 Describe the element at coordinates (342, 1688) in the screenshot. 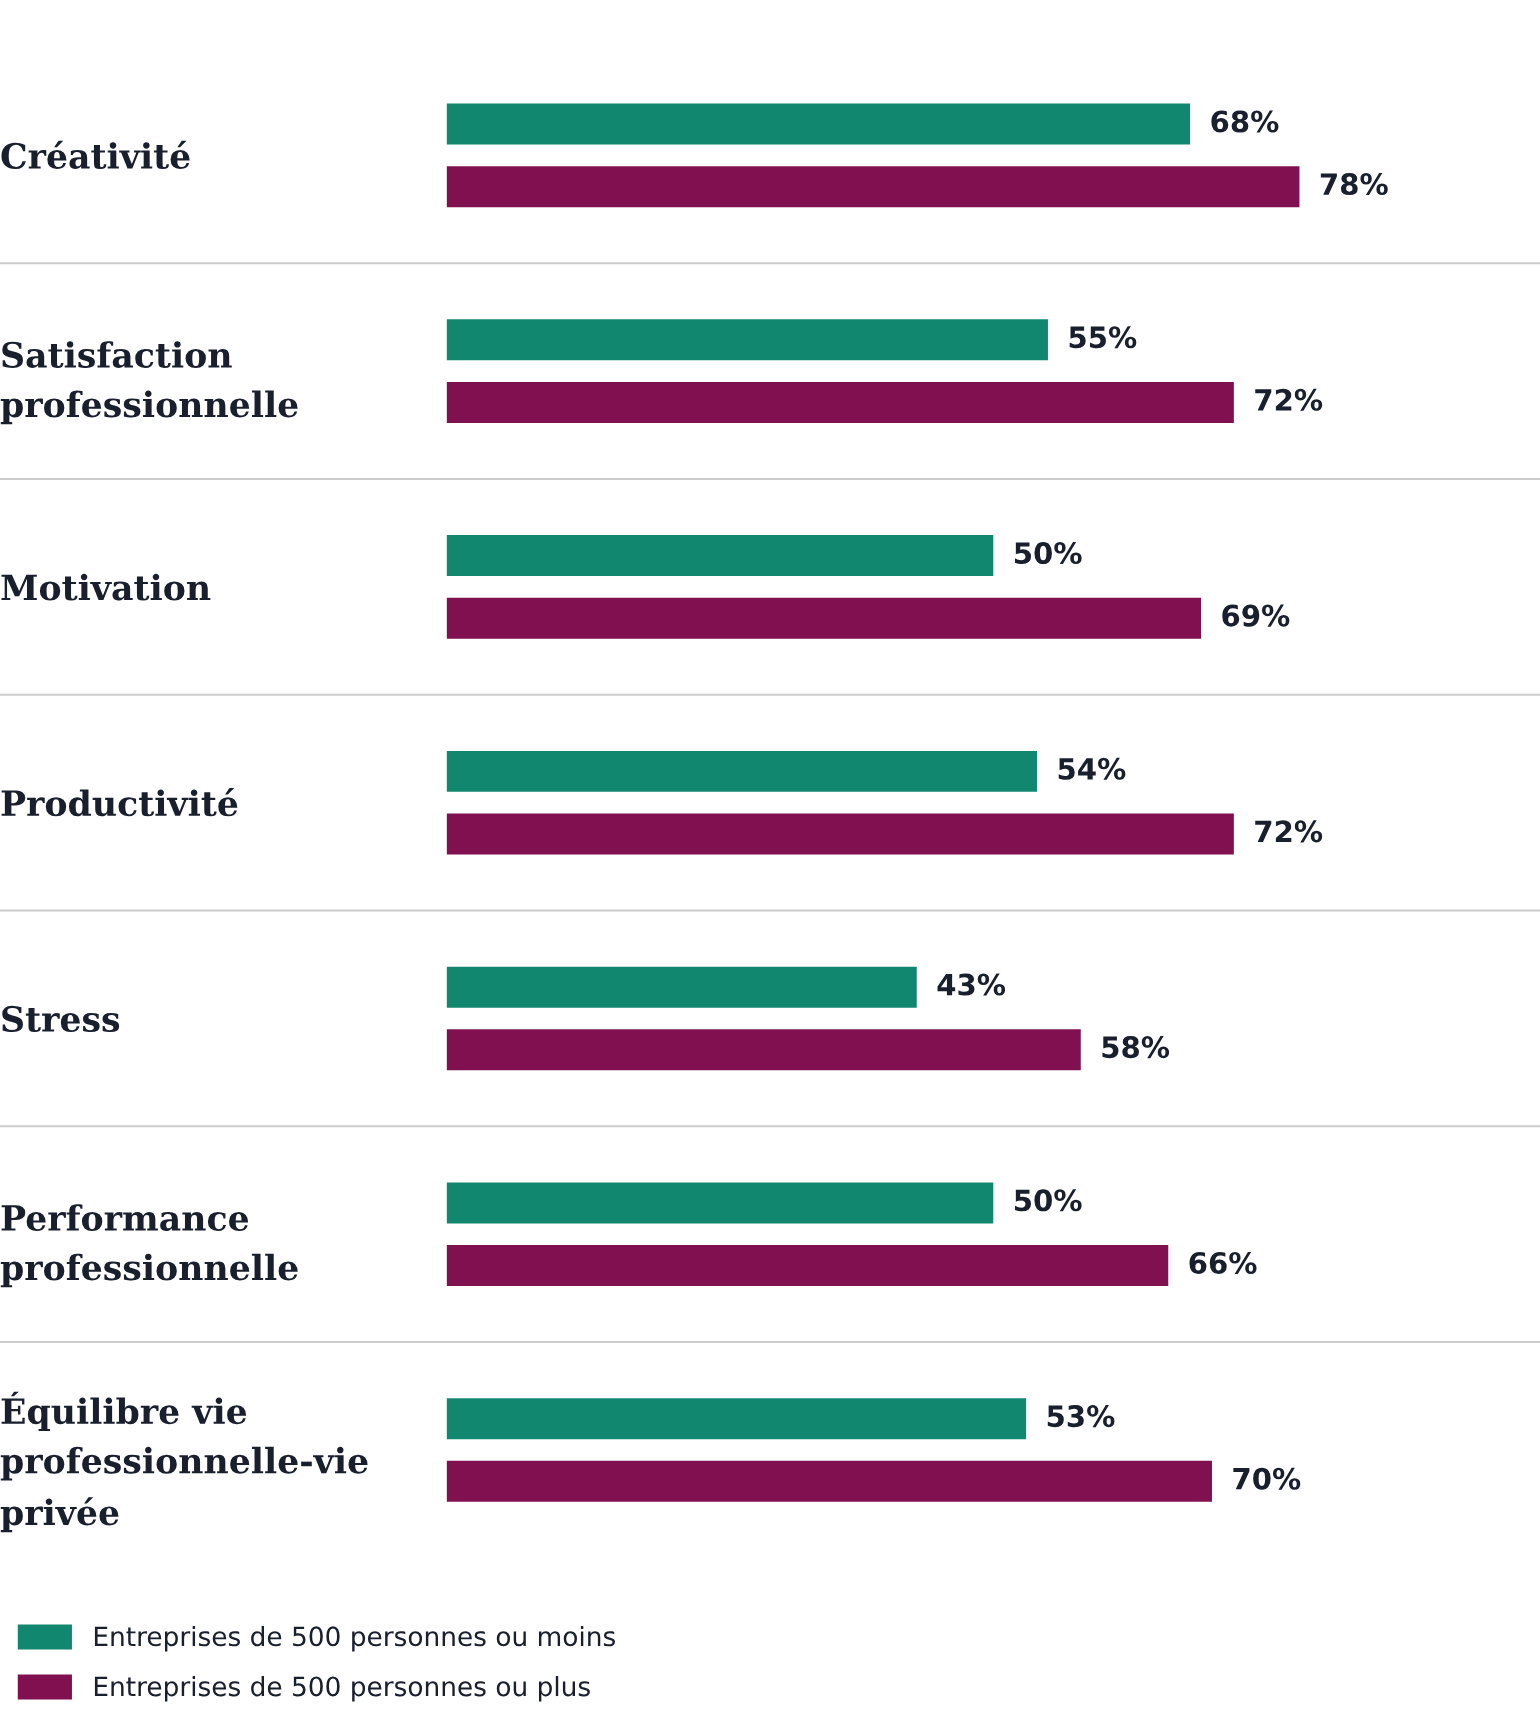

I see `legend-label: Entreprises de 500 personnes ou plus` at that location.